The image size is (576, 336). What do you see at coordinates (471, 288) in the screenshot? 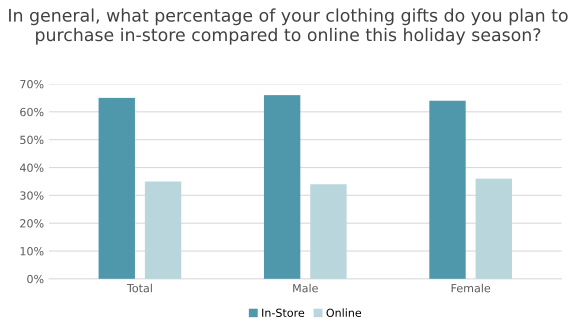
I see `x-tick-label: Female` at bounding box center [471, 288].